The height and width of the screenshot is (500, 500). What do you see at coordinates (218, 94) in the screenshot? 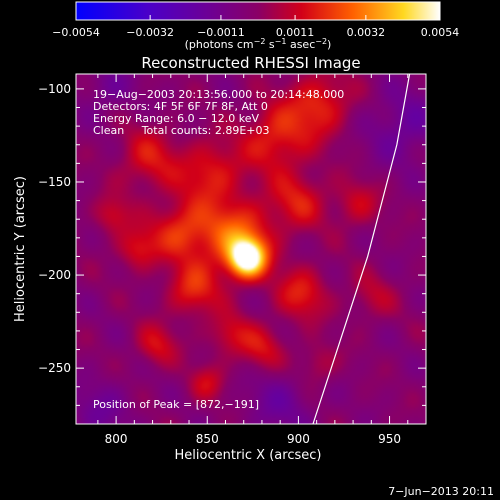
I see `info-line-time: 19−Aug−2003 20:13:56.000 to 20:14:48.000` at bounding box center [218, 94].